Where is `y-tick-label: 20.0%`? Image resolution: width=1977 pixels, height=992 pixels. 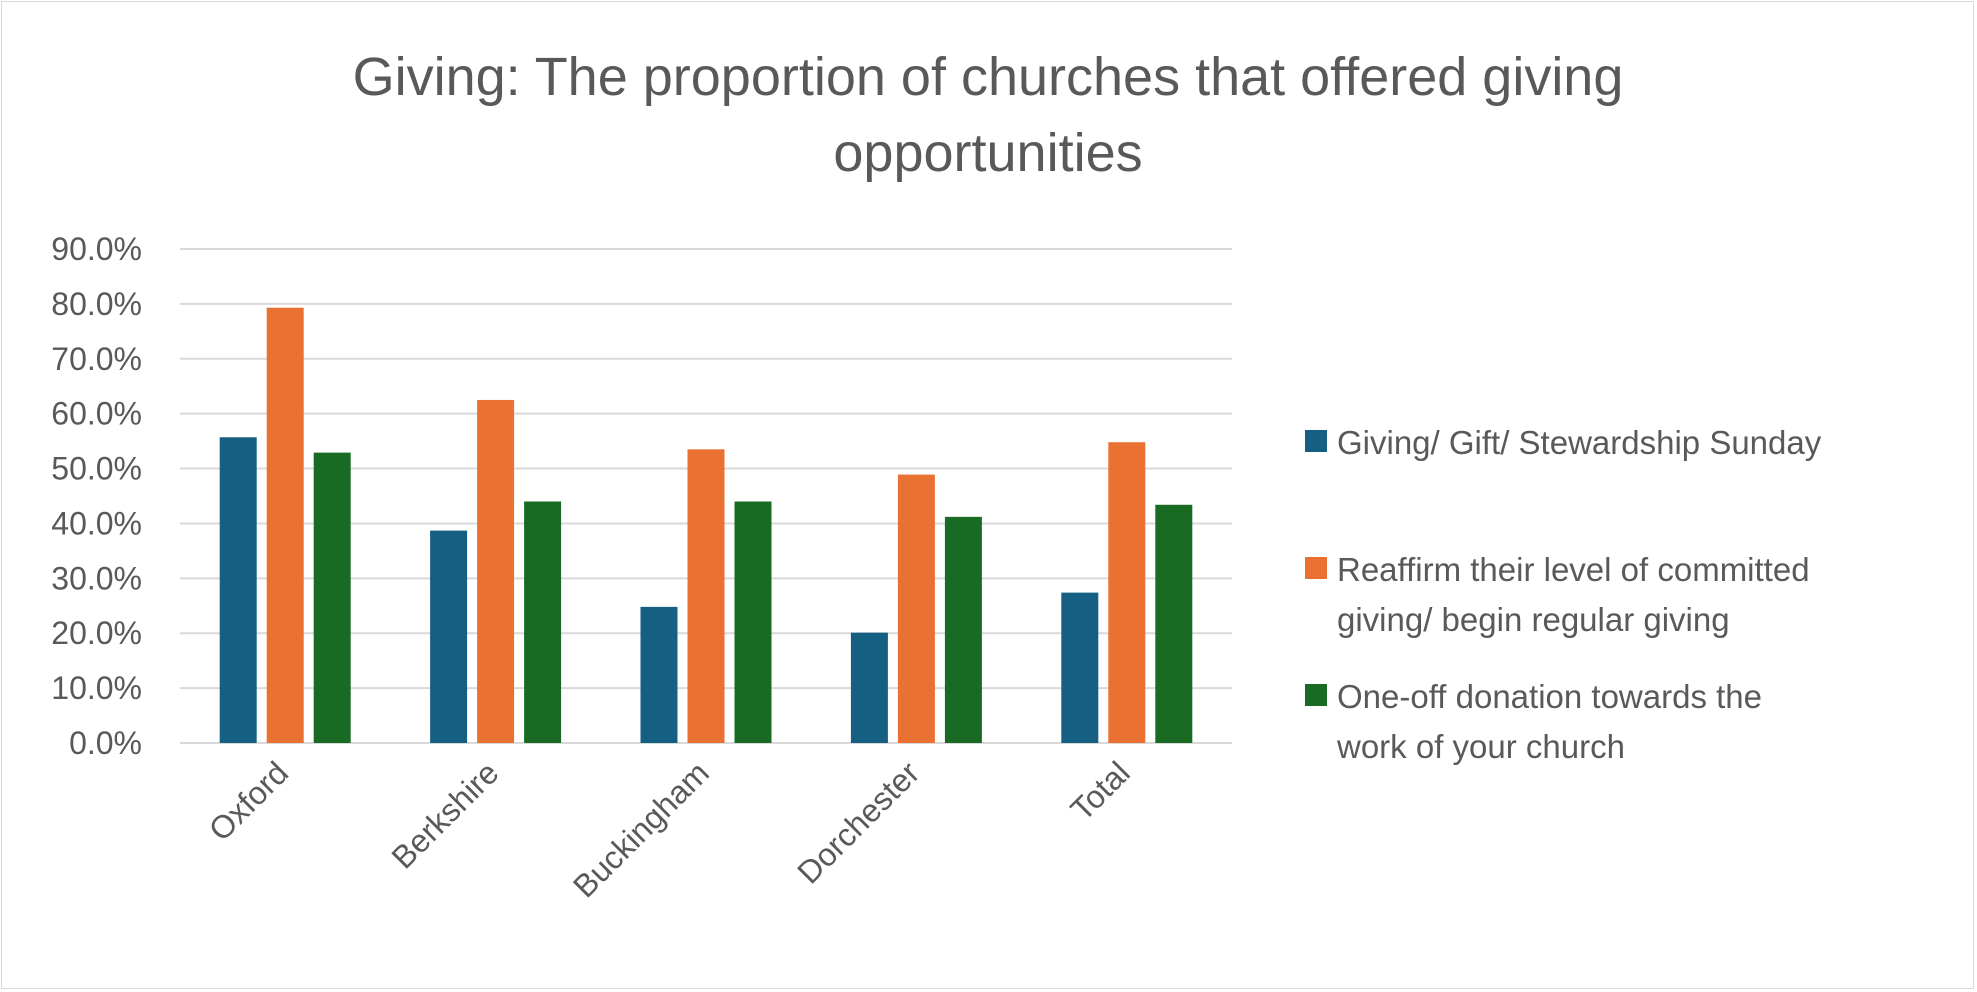 y-tick-label: 20.0% is located at coordinates (96, 633).